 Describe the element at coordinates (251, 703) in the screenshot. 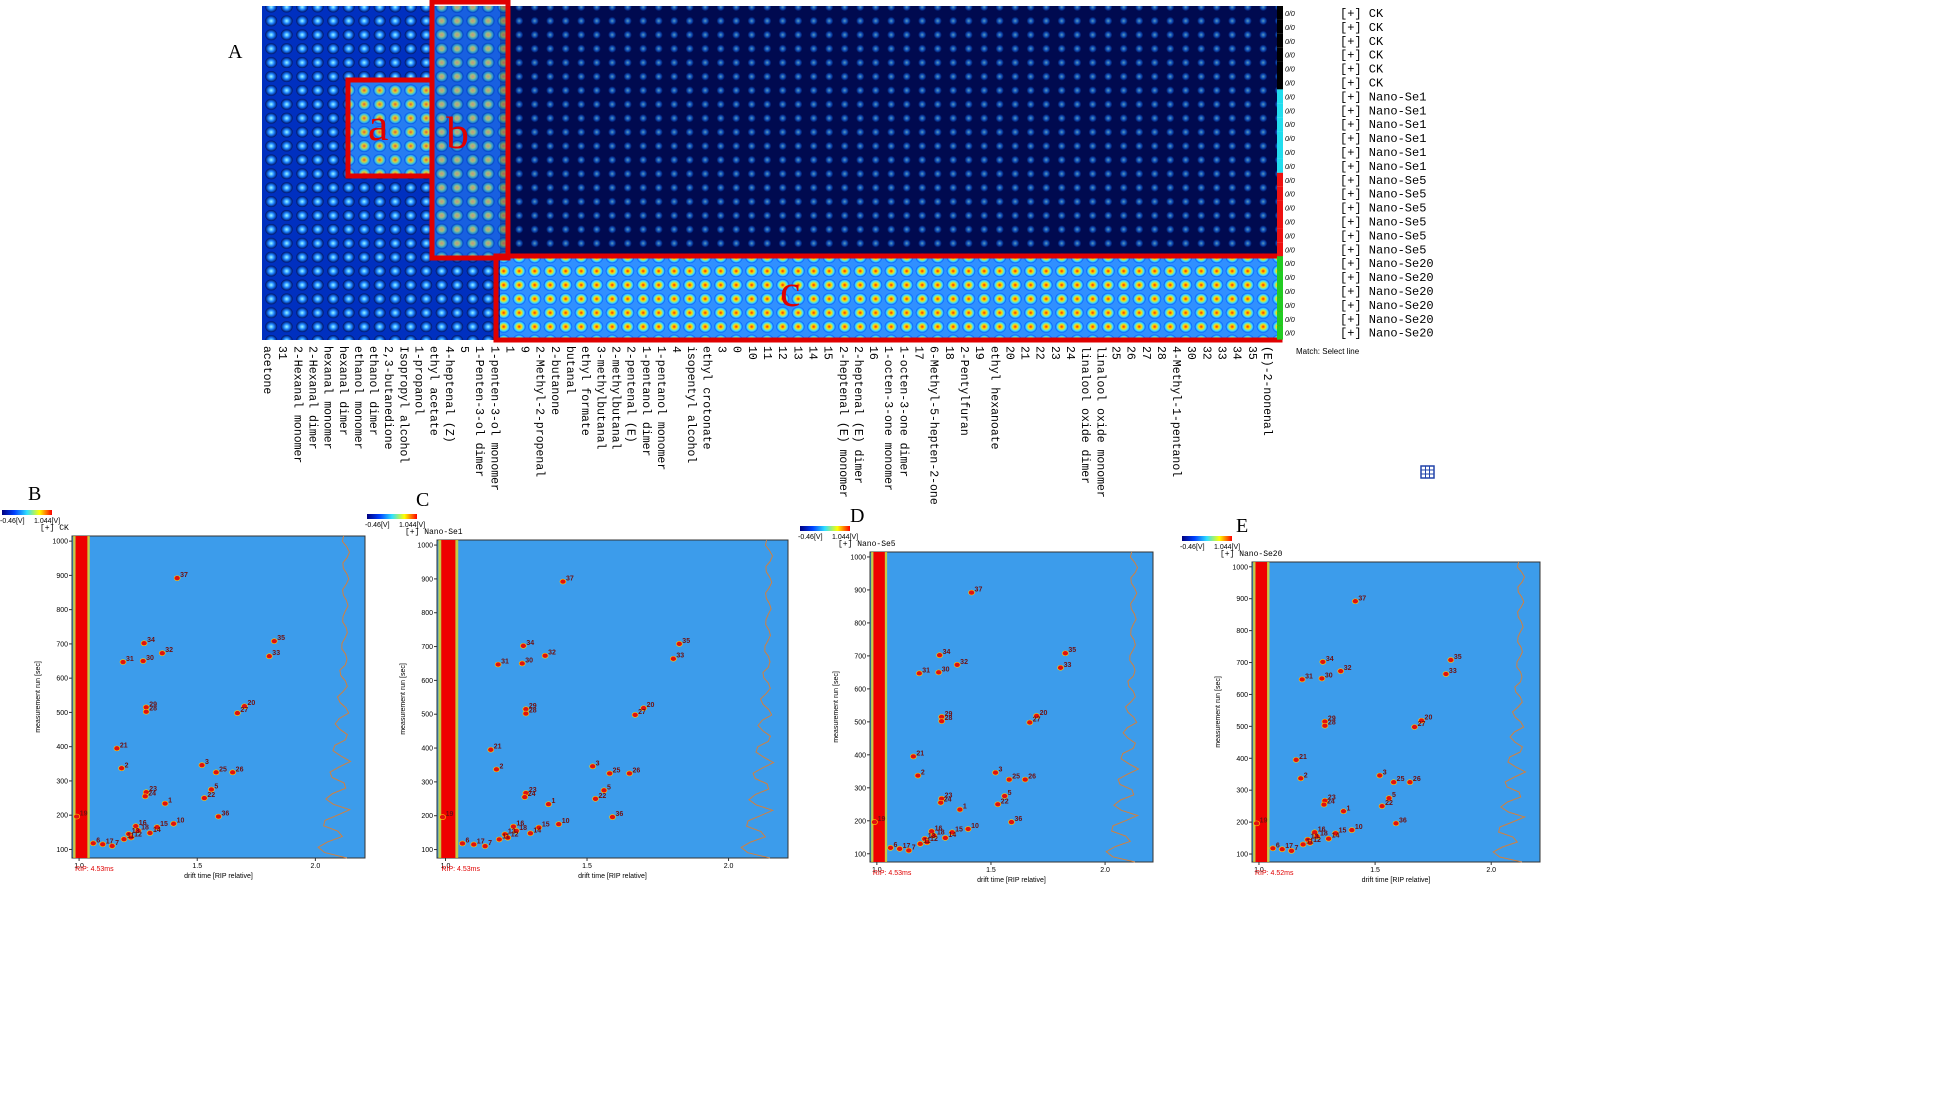

I see `peak-label: 20` at that location.